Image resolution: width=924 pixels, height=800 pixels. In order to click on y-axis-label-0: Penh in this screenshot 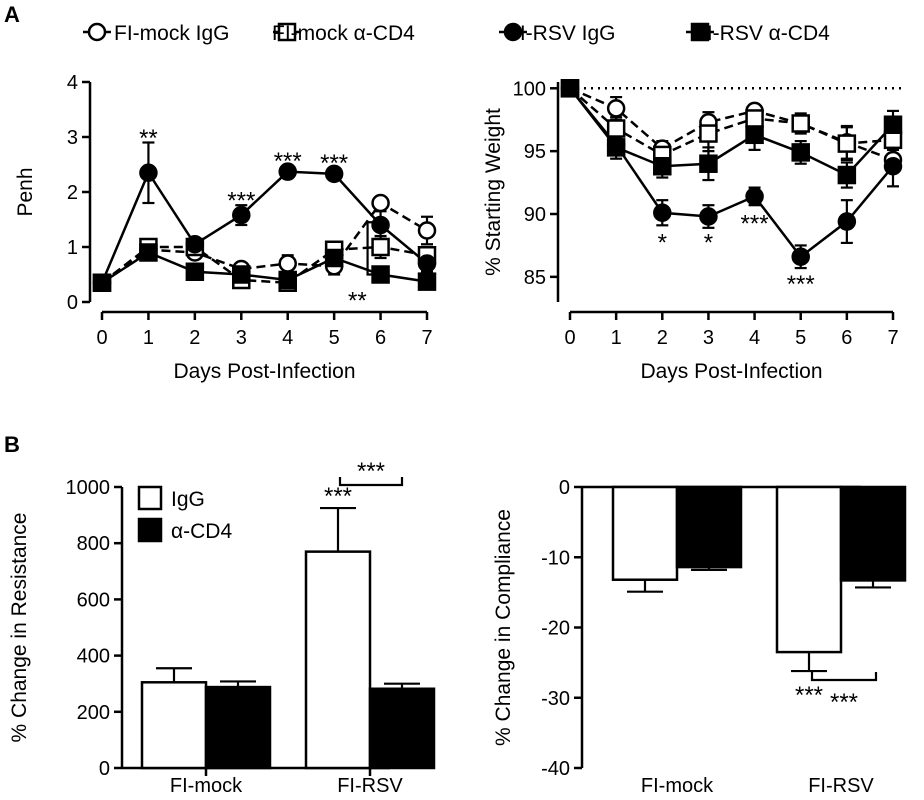, I will do `click(25, 191)`.